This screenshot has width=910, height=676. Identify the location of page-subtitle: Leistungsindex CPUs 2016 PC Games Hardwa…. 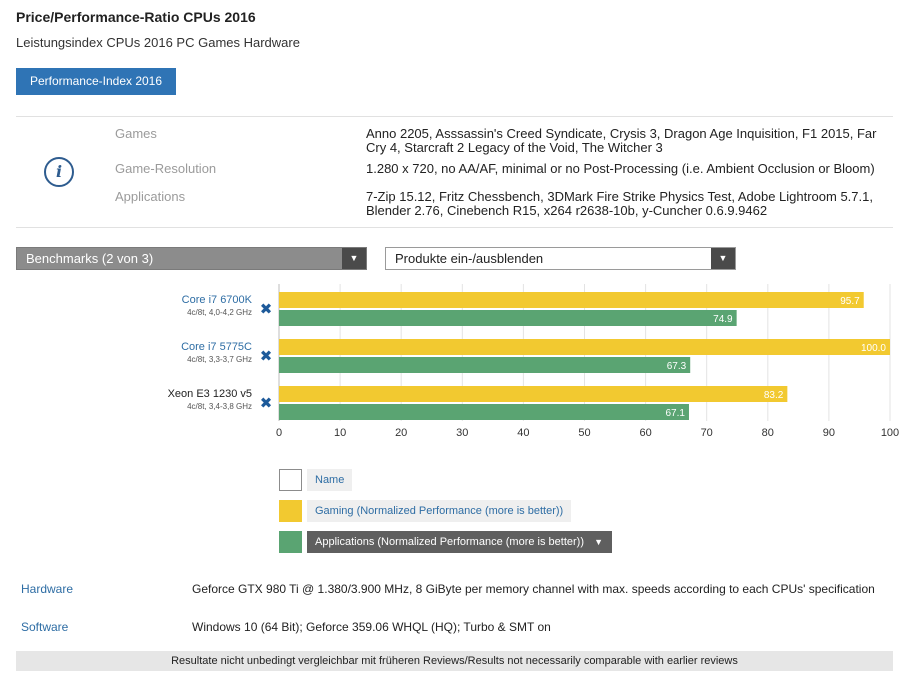
(158, 42).